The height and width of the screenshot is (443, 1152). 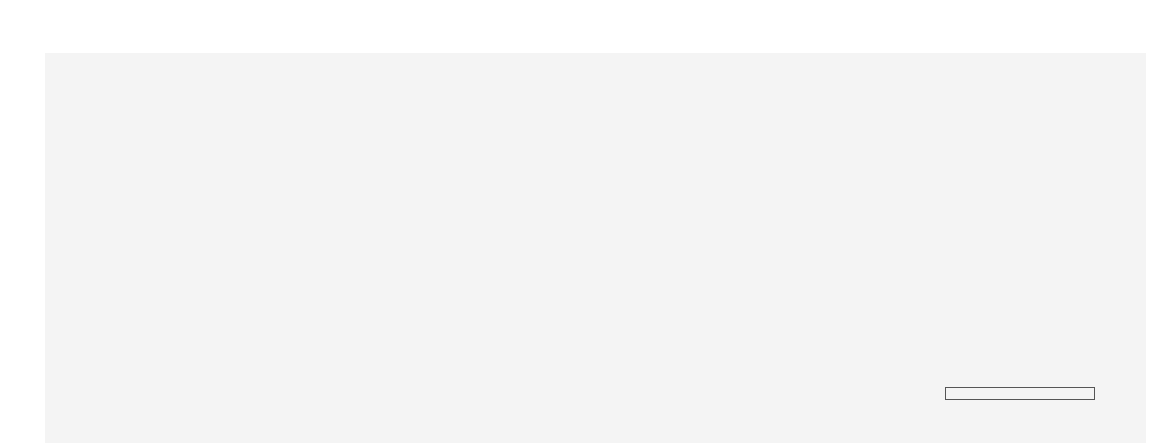 I want to click on cloud-density-colorbar, so click(x=1020, y=393).